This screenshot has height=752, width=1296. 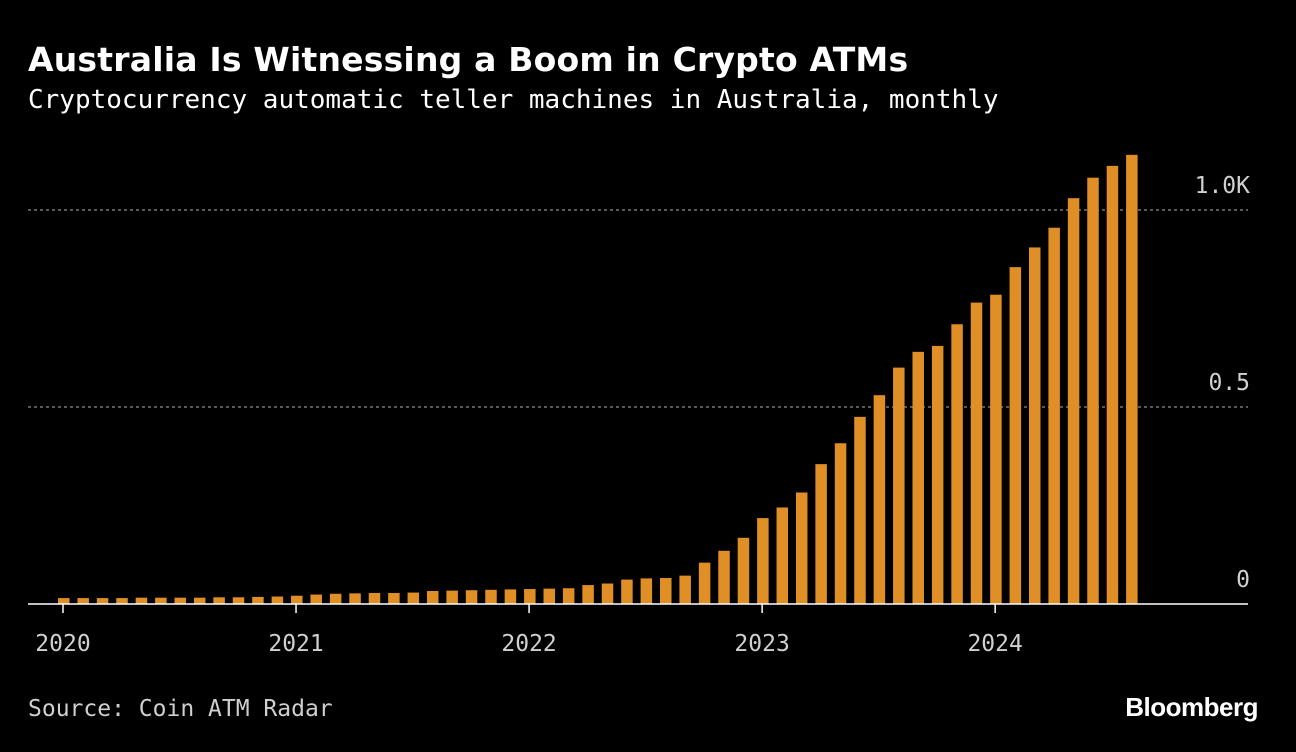 I want to click on x-tick-label: 2023, so click(x=761, y=644).